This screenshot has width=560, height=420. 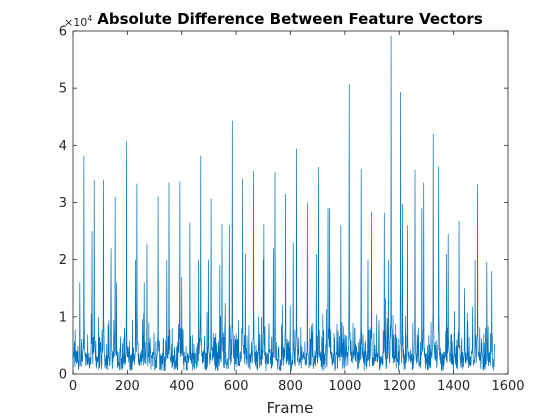 I want to click on y-tick-label: 6, so click(x=63, y=32).